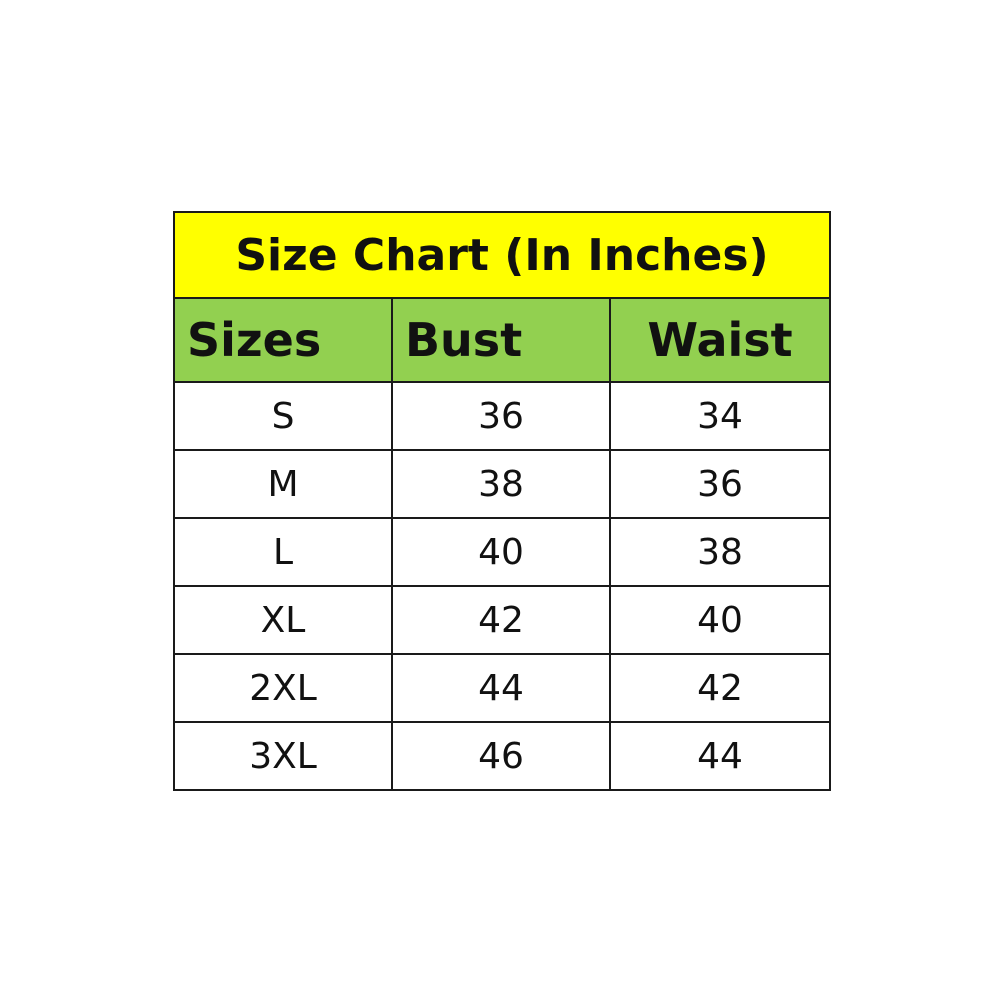  I want to click on cell-bust: 36, so click(501, 416).